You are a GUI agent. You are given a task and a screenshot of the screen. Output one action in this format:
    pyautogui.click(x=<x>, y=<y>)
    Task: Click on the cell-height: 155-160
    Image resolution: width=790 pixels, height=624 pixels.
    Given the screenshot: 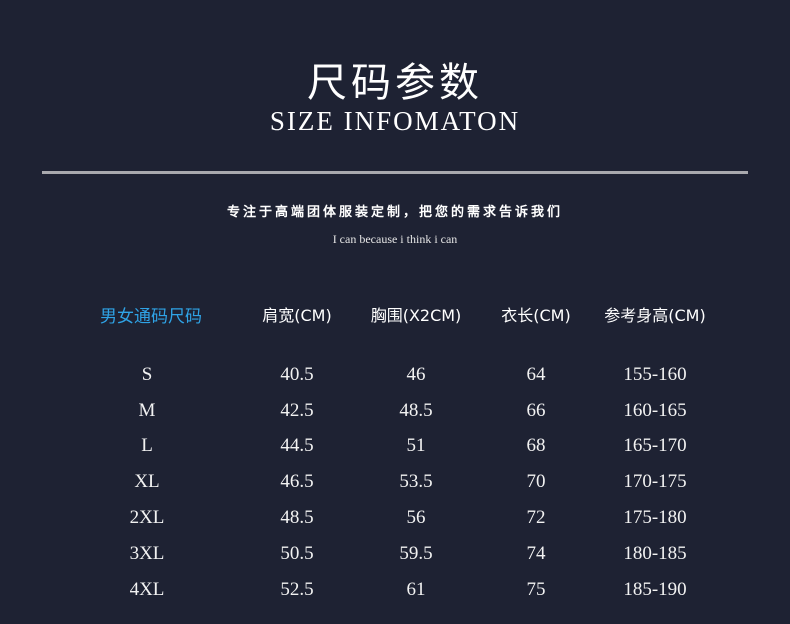 What is the action you would take?
    pyautogui.click(x=655, y=374)
    